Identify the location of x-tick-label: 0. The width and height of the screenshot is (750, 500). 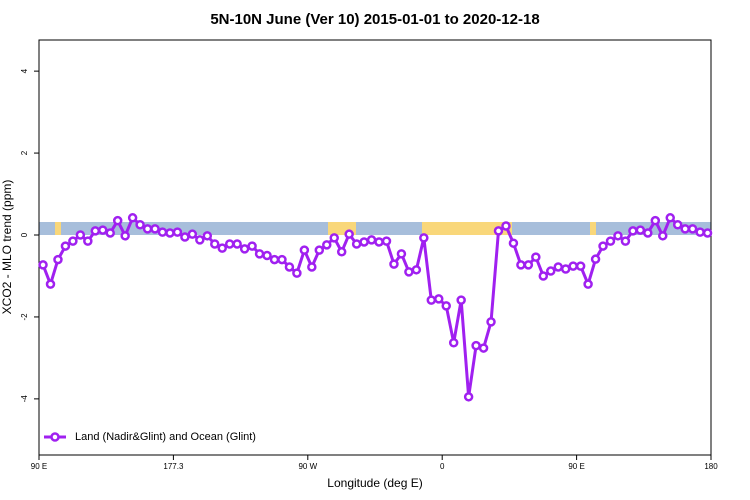
(442, 466).